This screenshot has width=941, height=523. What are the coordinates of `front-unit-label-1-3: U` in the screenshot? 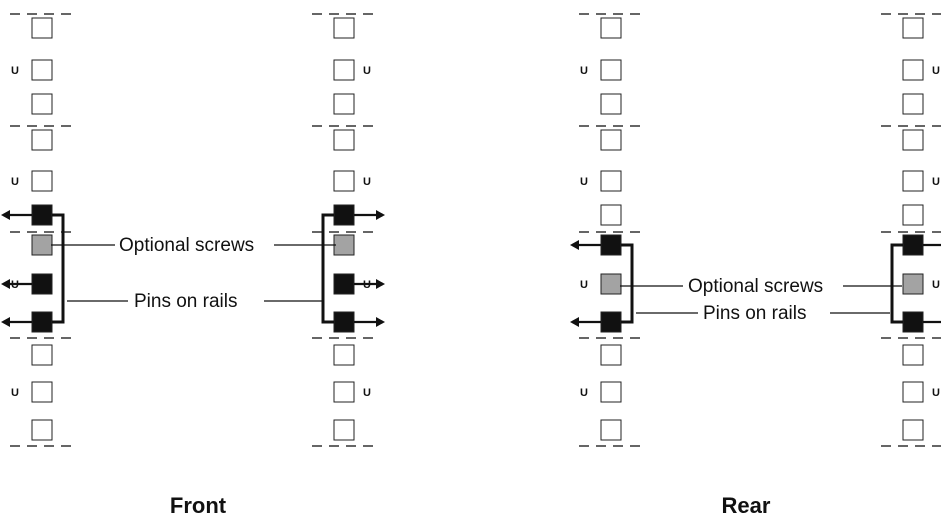 It's located at (367, 393).